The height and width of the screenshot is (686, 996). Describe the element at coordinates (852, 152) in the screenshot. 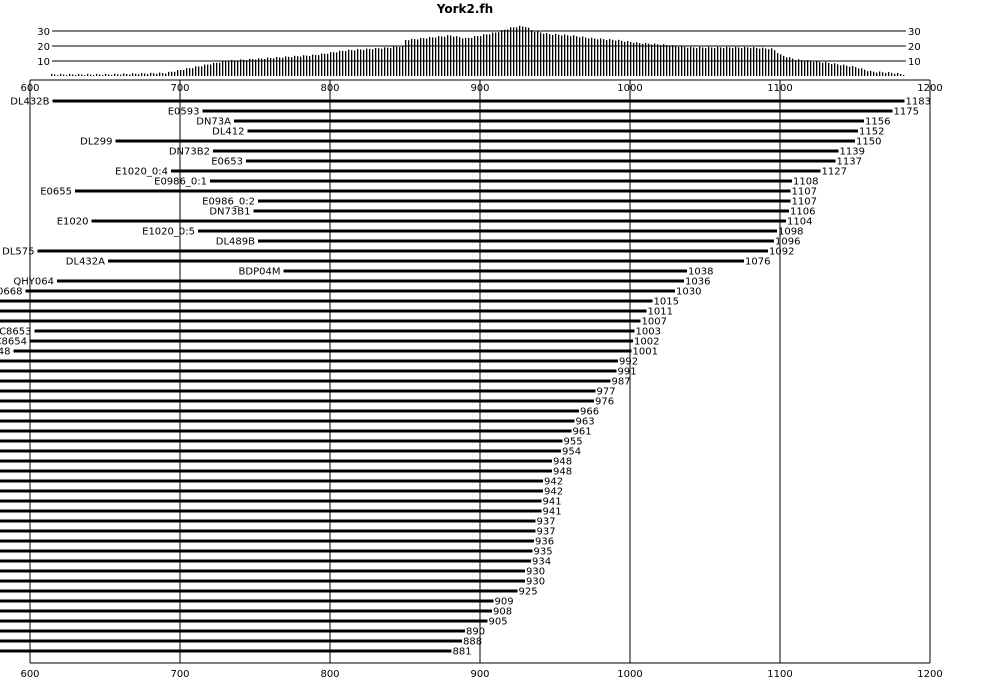

I see `sample-end-year: 1139` at that location.